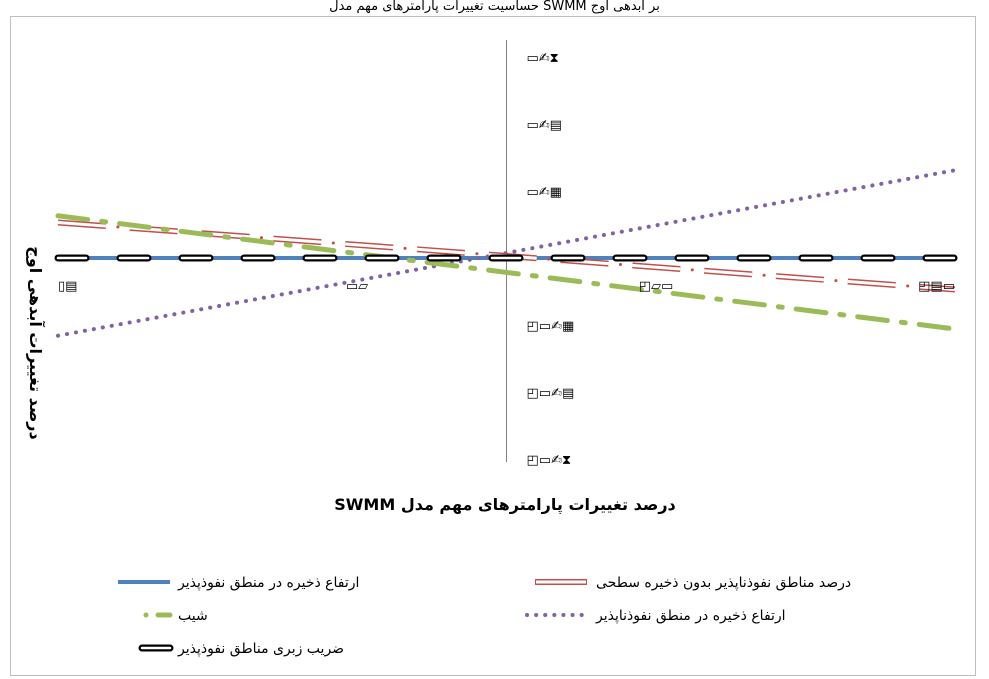 Image resolution: width=989 pixels, height=679 pixels. Describe the element at coordinates (936, 286) in the screenshot. I see `x-tick-label-4: ◰▤▭` at that location.